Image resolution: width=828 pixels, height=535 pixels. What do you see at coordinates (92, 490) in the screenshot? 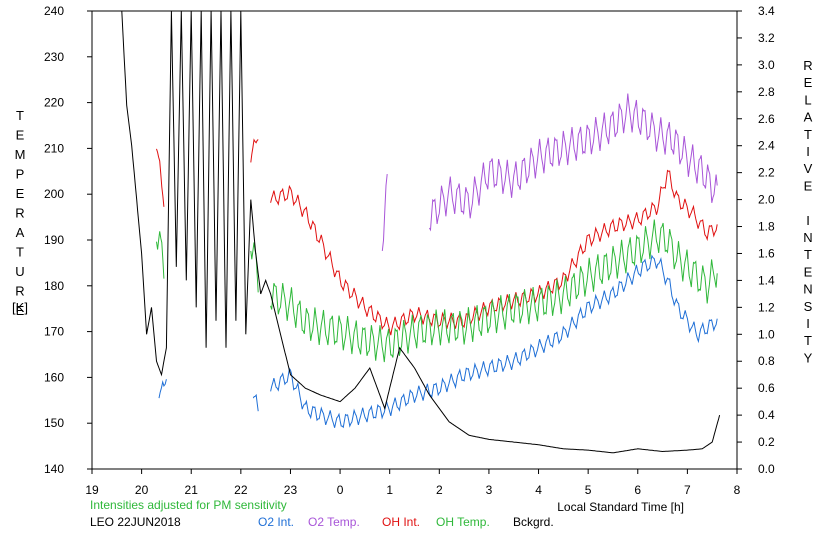
I see `x-tick-label: 19` at bounding box center [92, 490].